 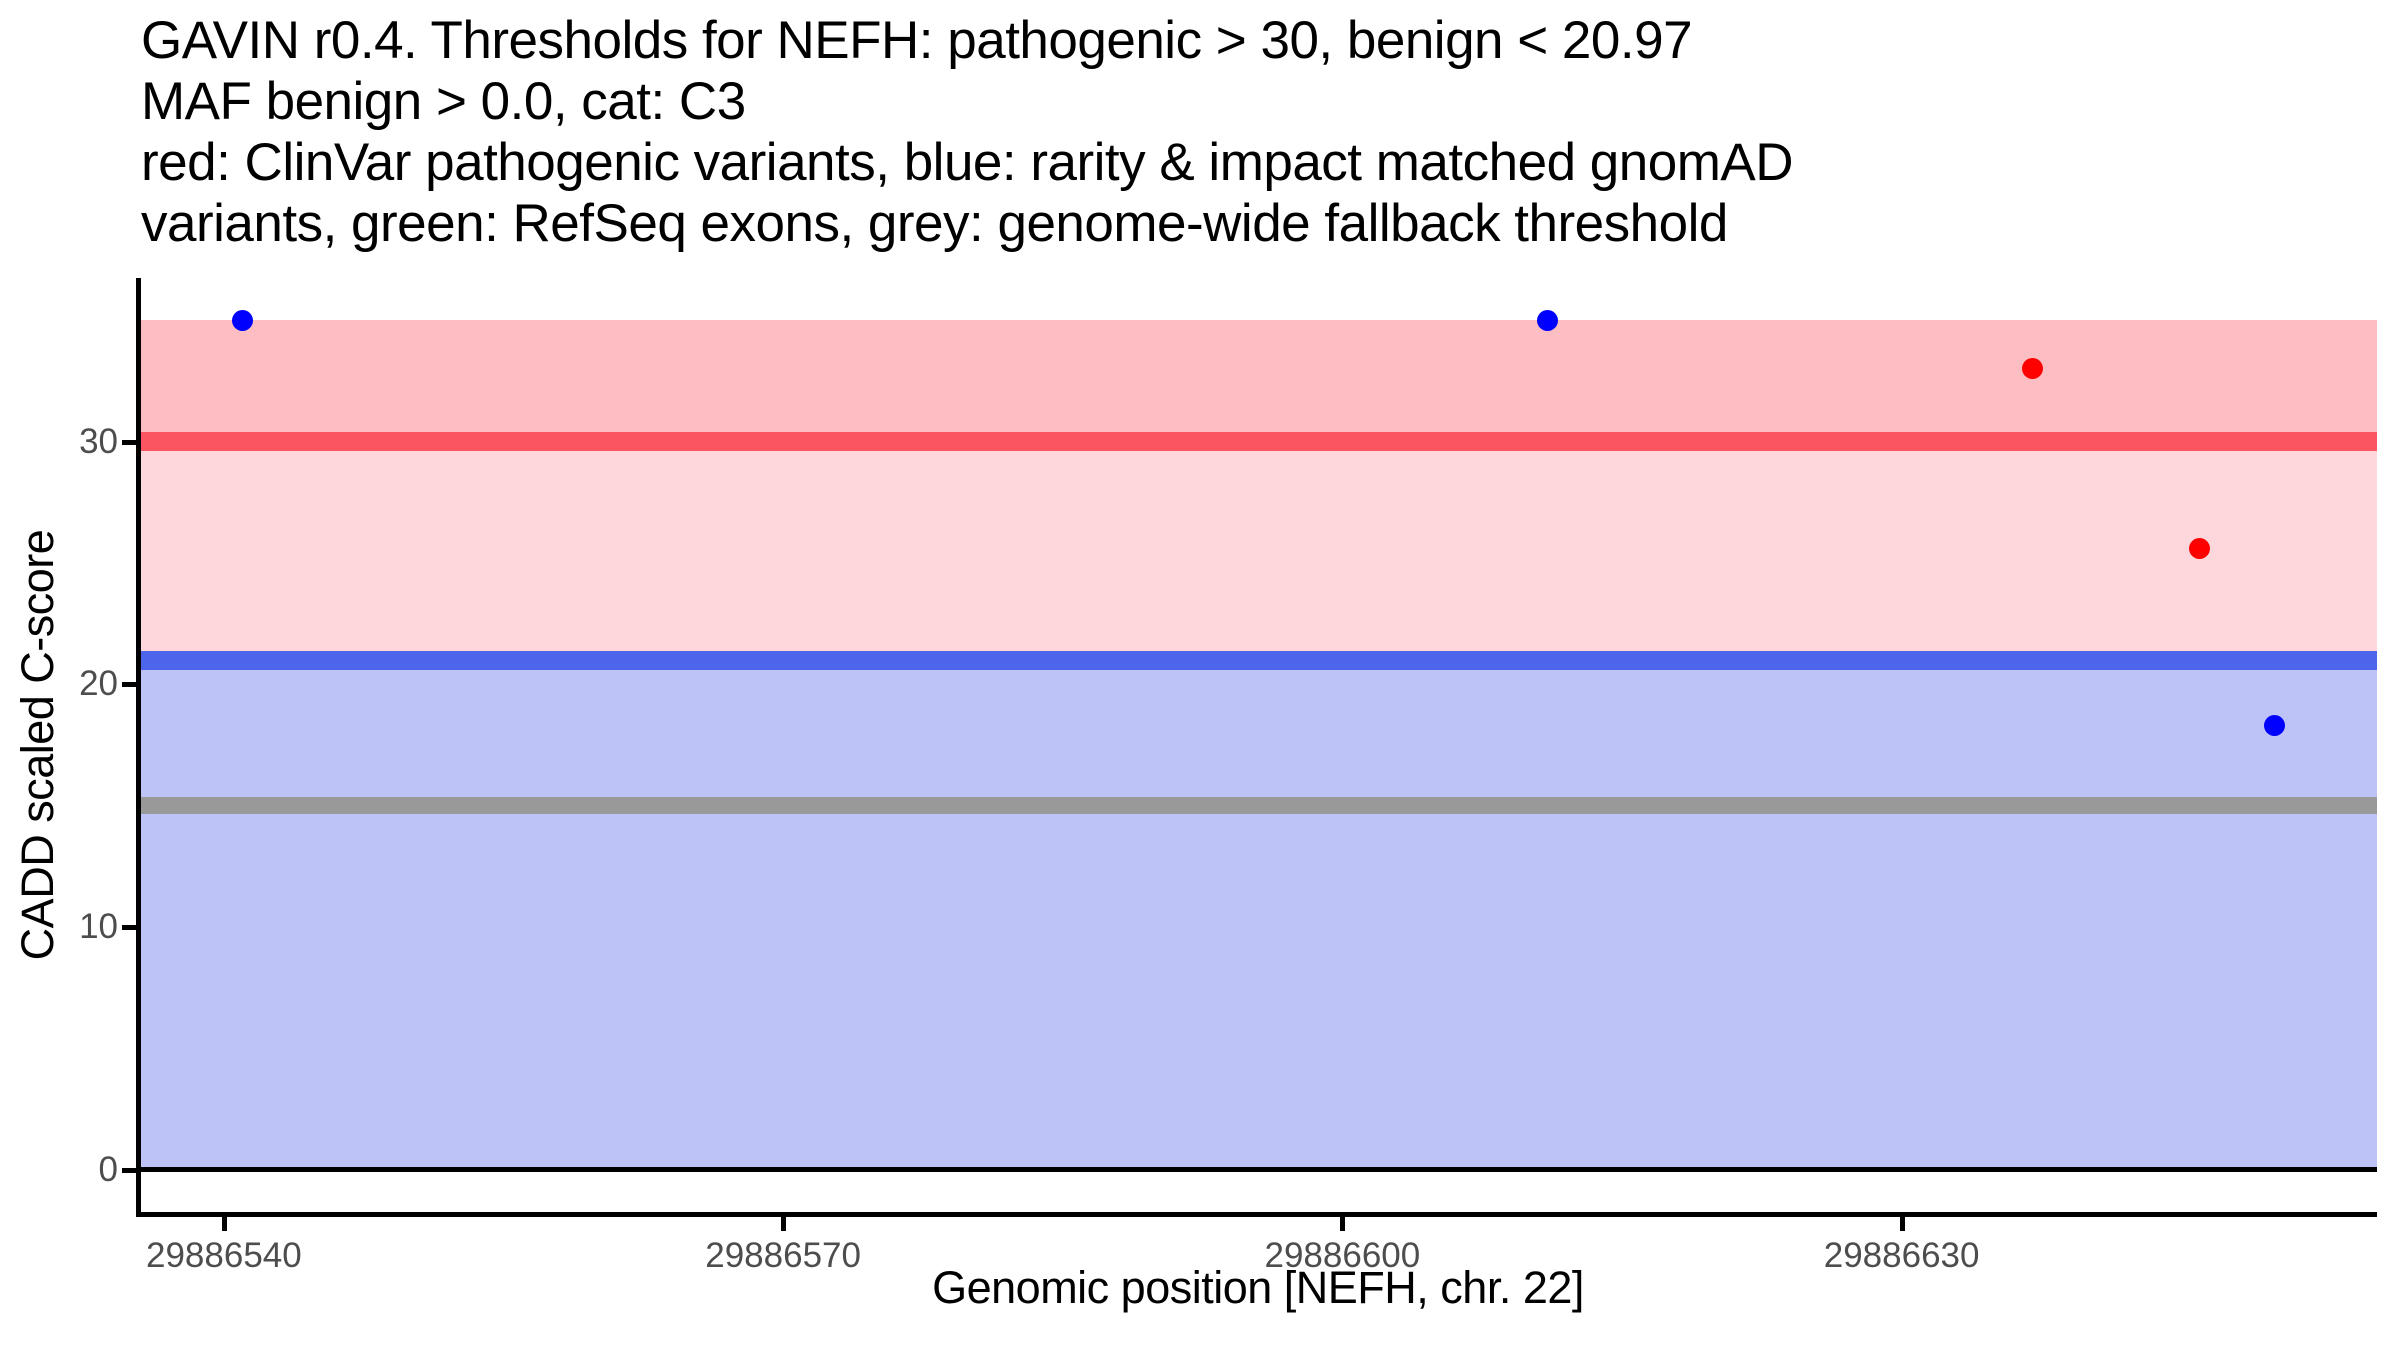 What do you see at coordinates (1258, 442) in the screenshot?
I see `pathogenic-threshold-line` at bounding box center [1258, 442].